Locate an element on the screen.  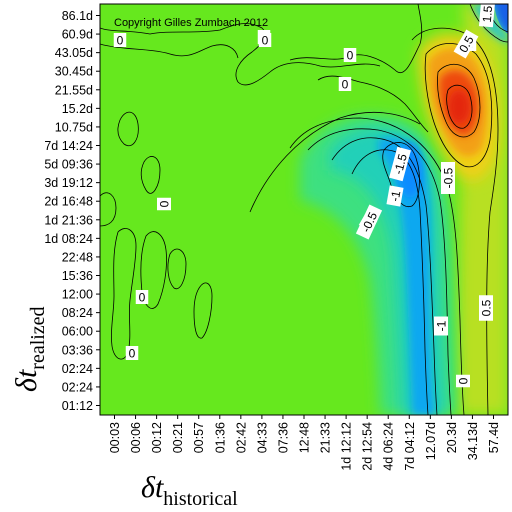
x-tick-label: 34.13d is located at coordinates (473, 441).